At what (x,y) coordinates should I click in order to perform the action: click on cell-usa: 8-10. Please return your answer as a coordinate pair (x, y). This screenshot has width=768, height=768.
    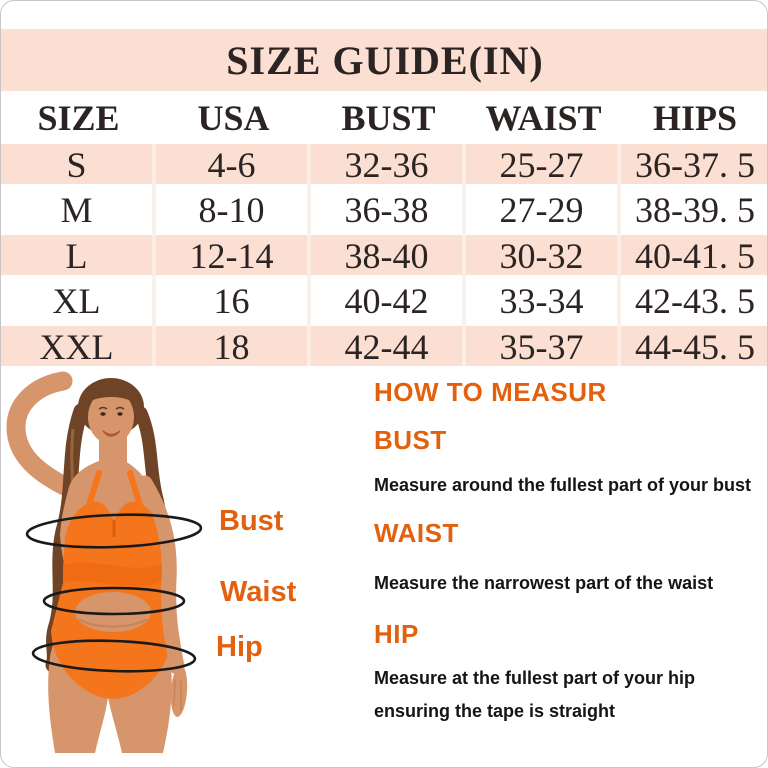
    Looking at the image, I should click on (233, 209).